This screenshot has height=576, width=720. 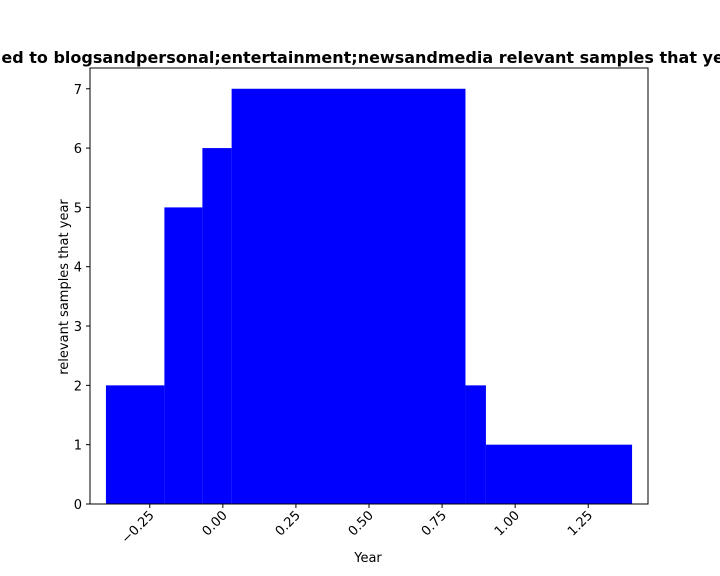 What do you see at coordinates (78, 446) in the screenshot?
I see `y-tick-label-1: 1` at bounding box center [78, 446].